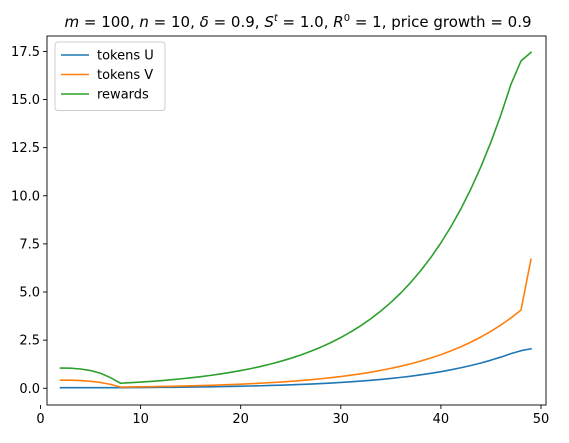  Describe the element at coordinates (125, 75) in the screenshot. I see `legend-label-1: tokens V` at that location.